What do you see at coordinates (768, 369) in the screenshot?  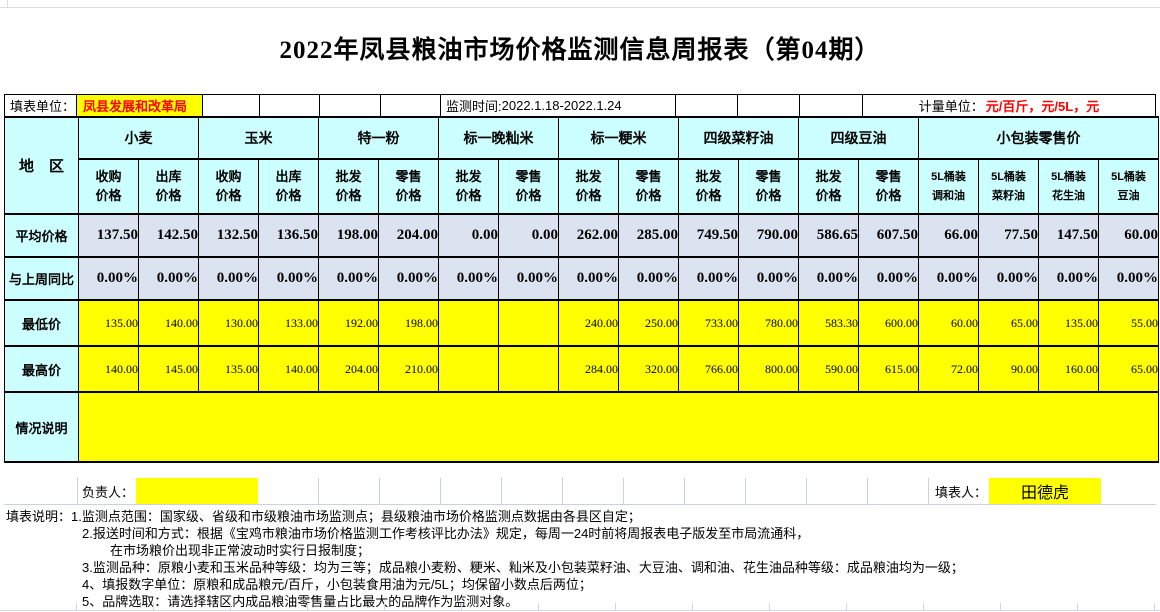 I see `highest-price-cell: 800.00` at bounding box center [768, 369].